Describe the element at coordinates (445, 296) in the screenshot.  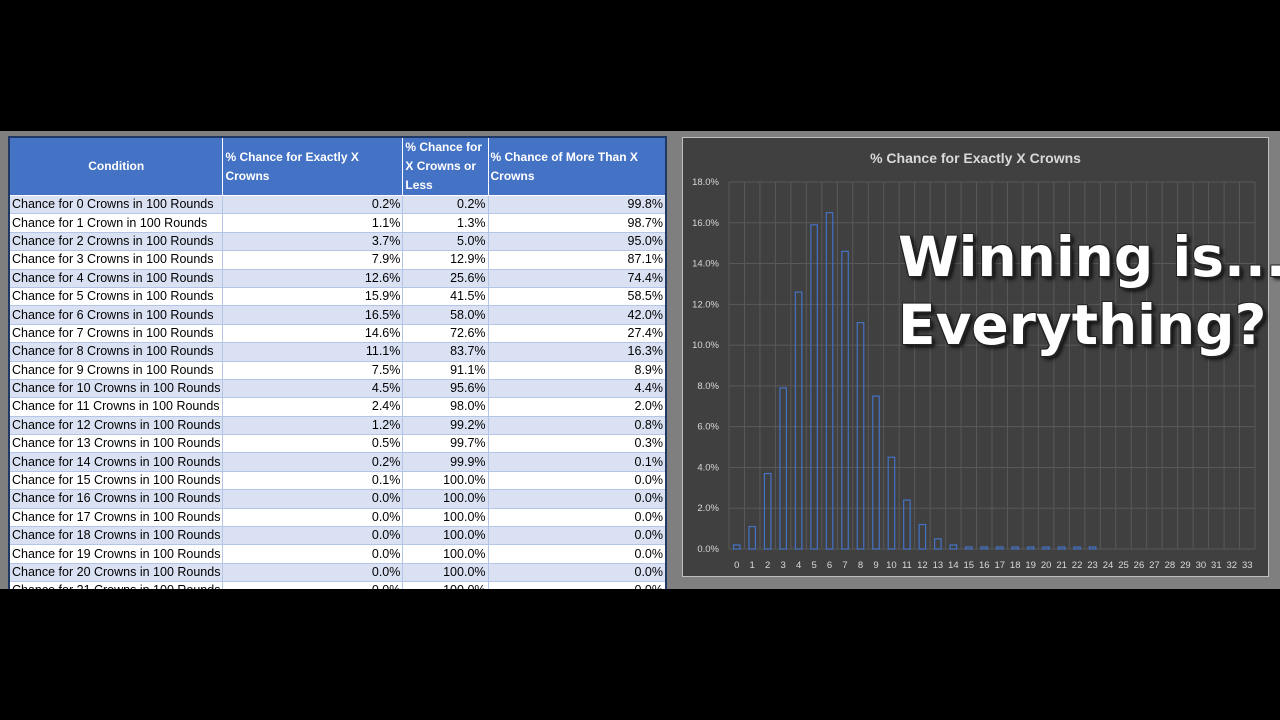
I see `cell-or-less: 41.5%` at that location.